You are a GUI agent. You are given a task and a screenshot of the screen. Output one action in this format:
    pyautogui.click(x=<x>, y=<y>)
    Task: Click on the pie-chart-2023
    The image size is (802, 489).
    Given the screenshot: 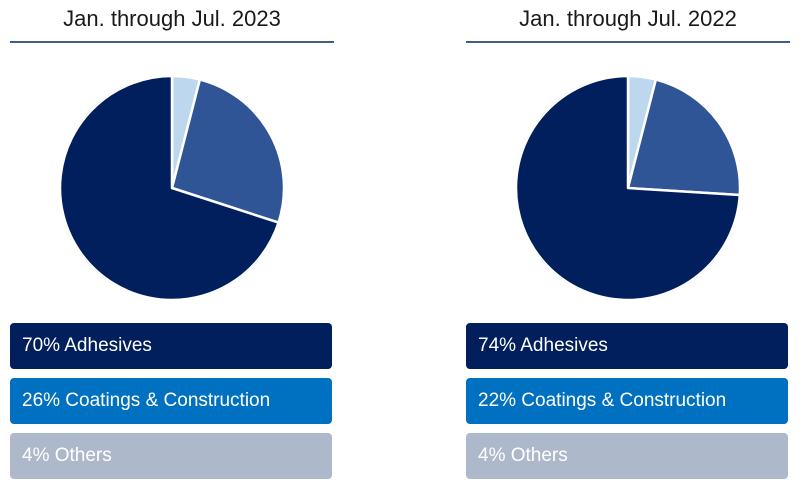 What is the action you would take?
    pyautogui.click(x=172, y=188)
    